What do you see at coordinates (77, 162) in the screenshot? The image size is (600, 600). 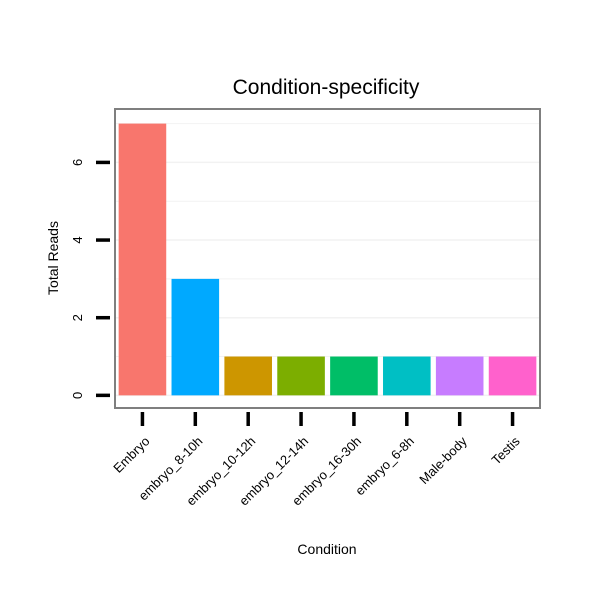 I see `y-tick-label: 6` at bounding box center [77, 162].